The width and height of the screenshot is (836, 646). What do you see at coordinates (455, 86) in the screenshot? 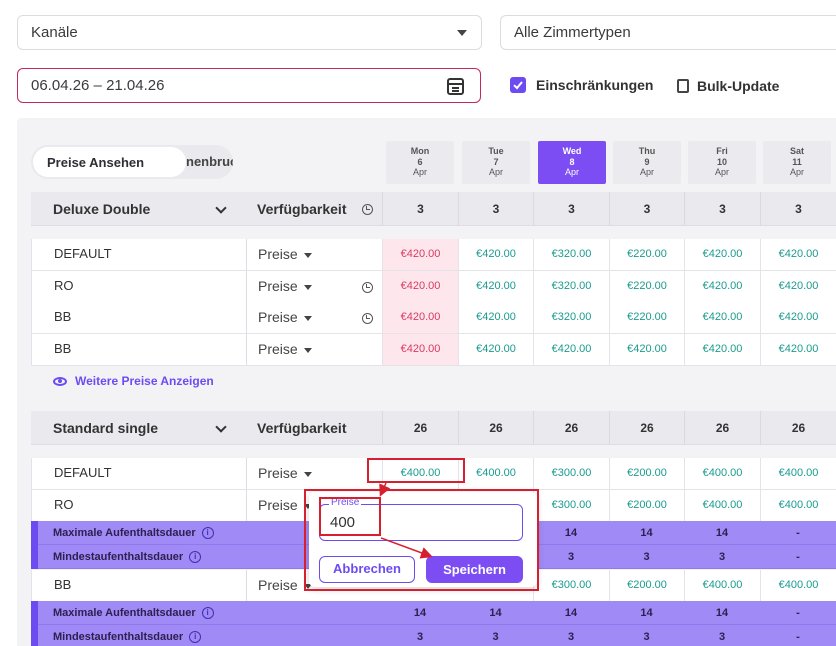
I see `calendar-icon` at bounding box center [455, 86].